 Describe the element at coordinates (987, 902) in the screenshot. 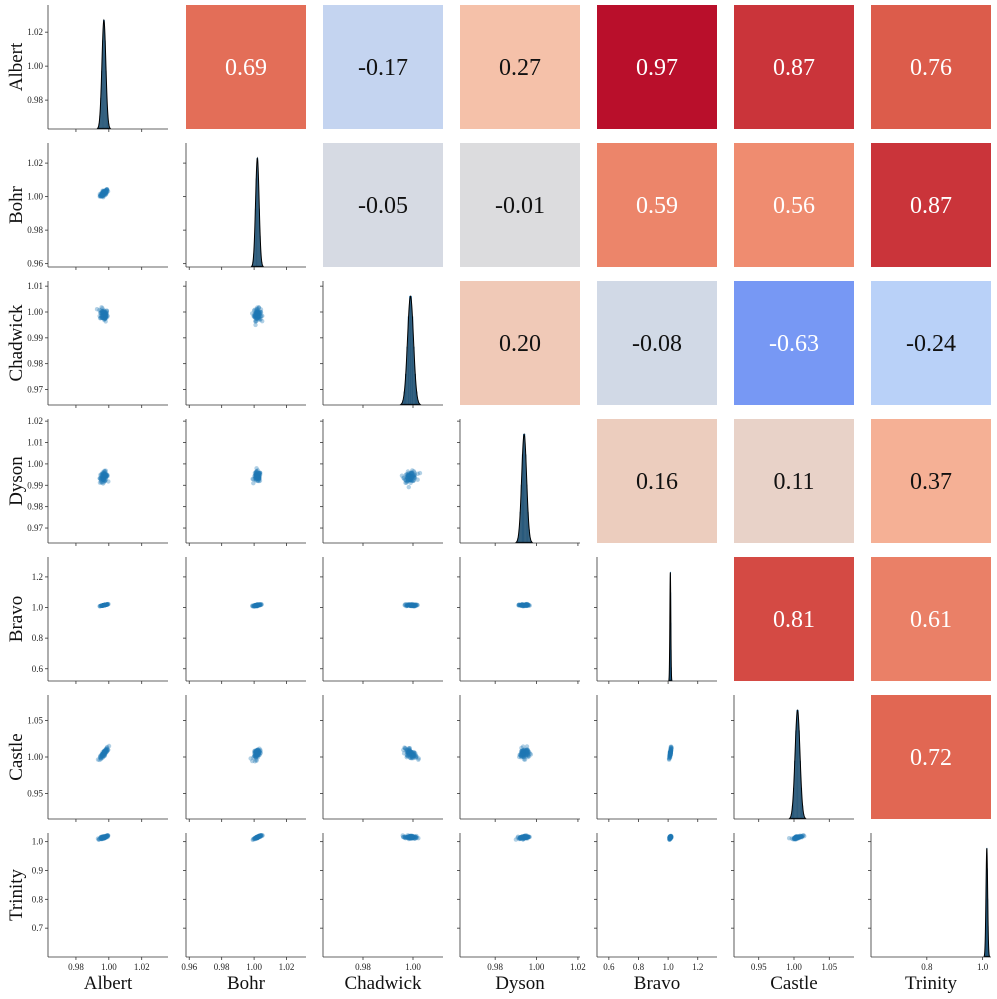

I see `kde-curve` at that location.